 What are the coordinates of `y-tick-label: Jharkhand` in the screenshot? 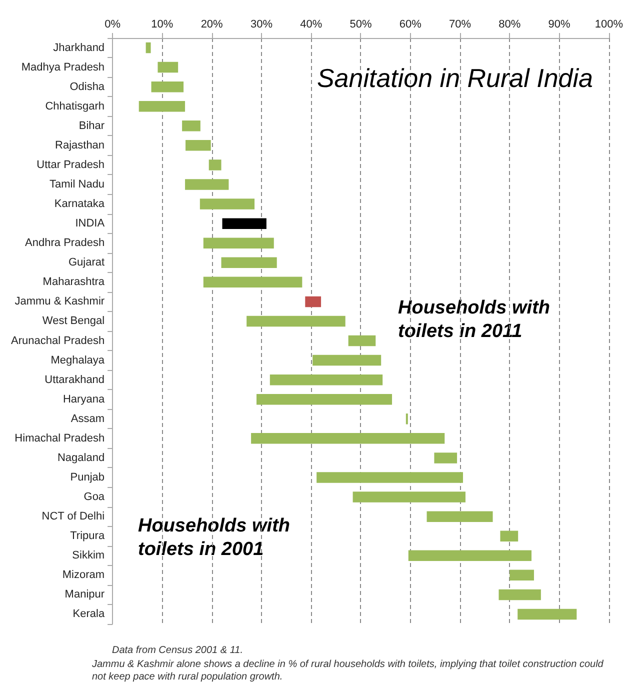 It's located at (79, 48).